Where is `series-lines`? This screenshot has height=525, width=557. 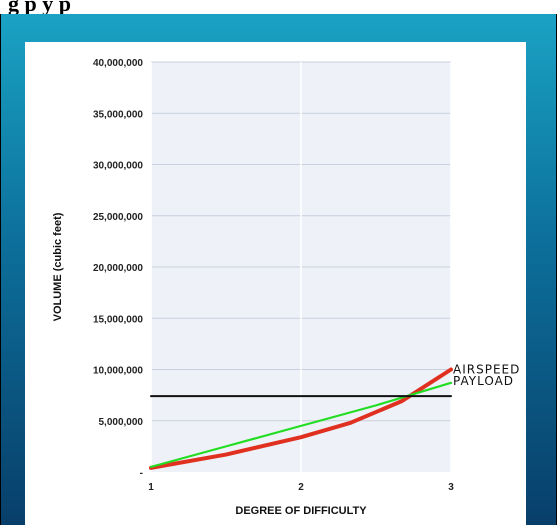
series-lines is located at coordinates (301, 418).